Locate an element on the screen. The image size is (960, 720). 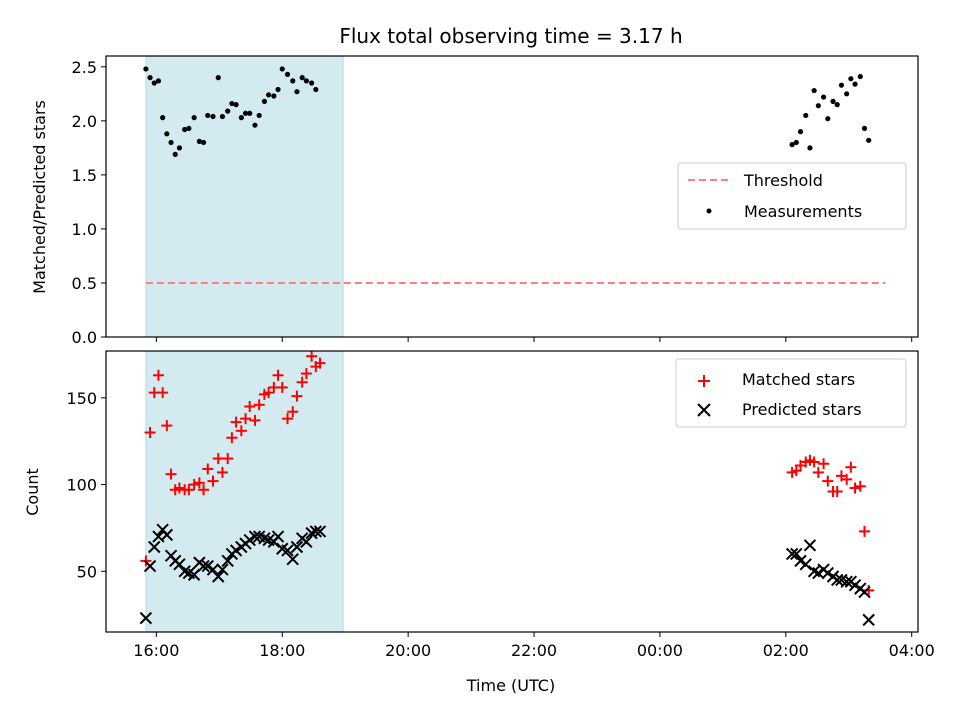
bottom-x-tick-label: 04:00 is located at coordinates (912, 650).